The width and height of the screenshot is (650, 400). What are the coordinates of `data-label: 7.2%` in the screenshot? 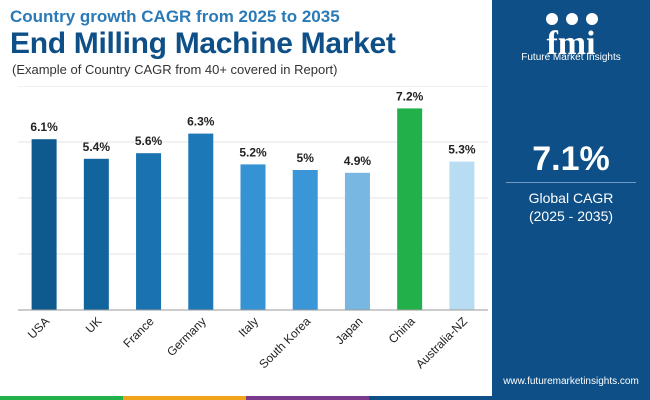 It's located at (410, 96).